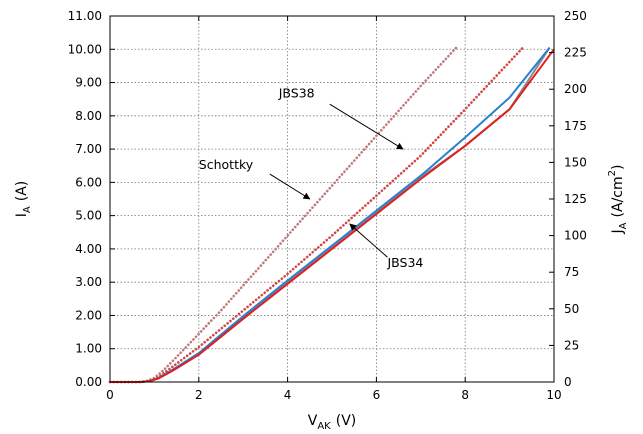  What do you see at coordinates (22, 215) in the screenshot?
I see `y-left-axis-title-main: I` at bounding box center [22, 215].